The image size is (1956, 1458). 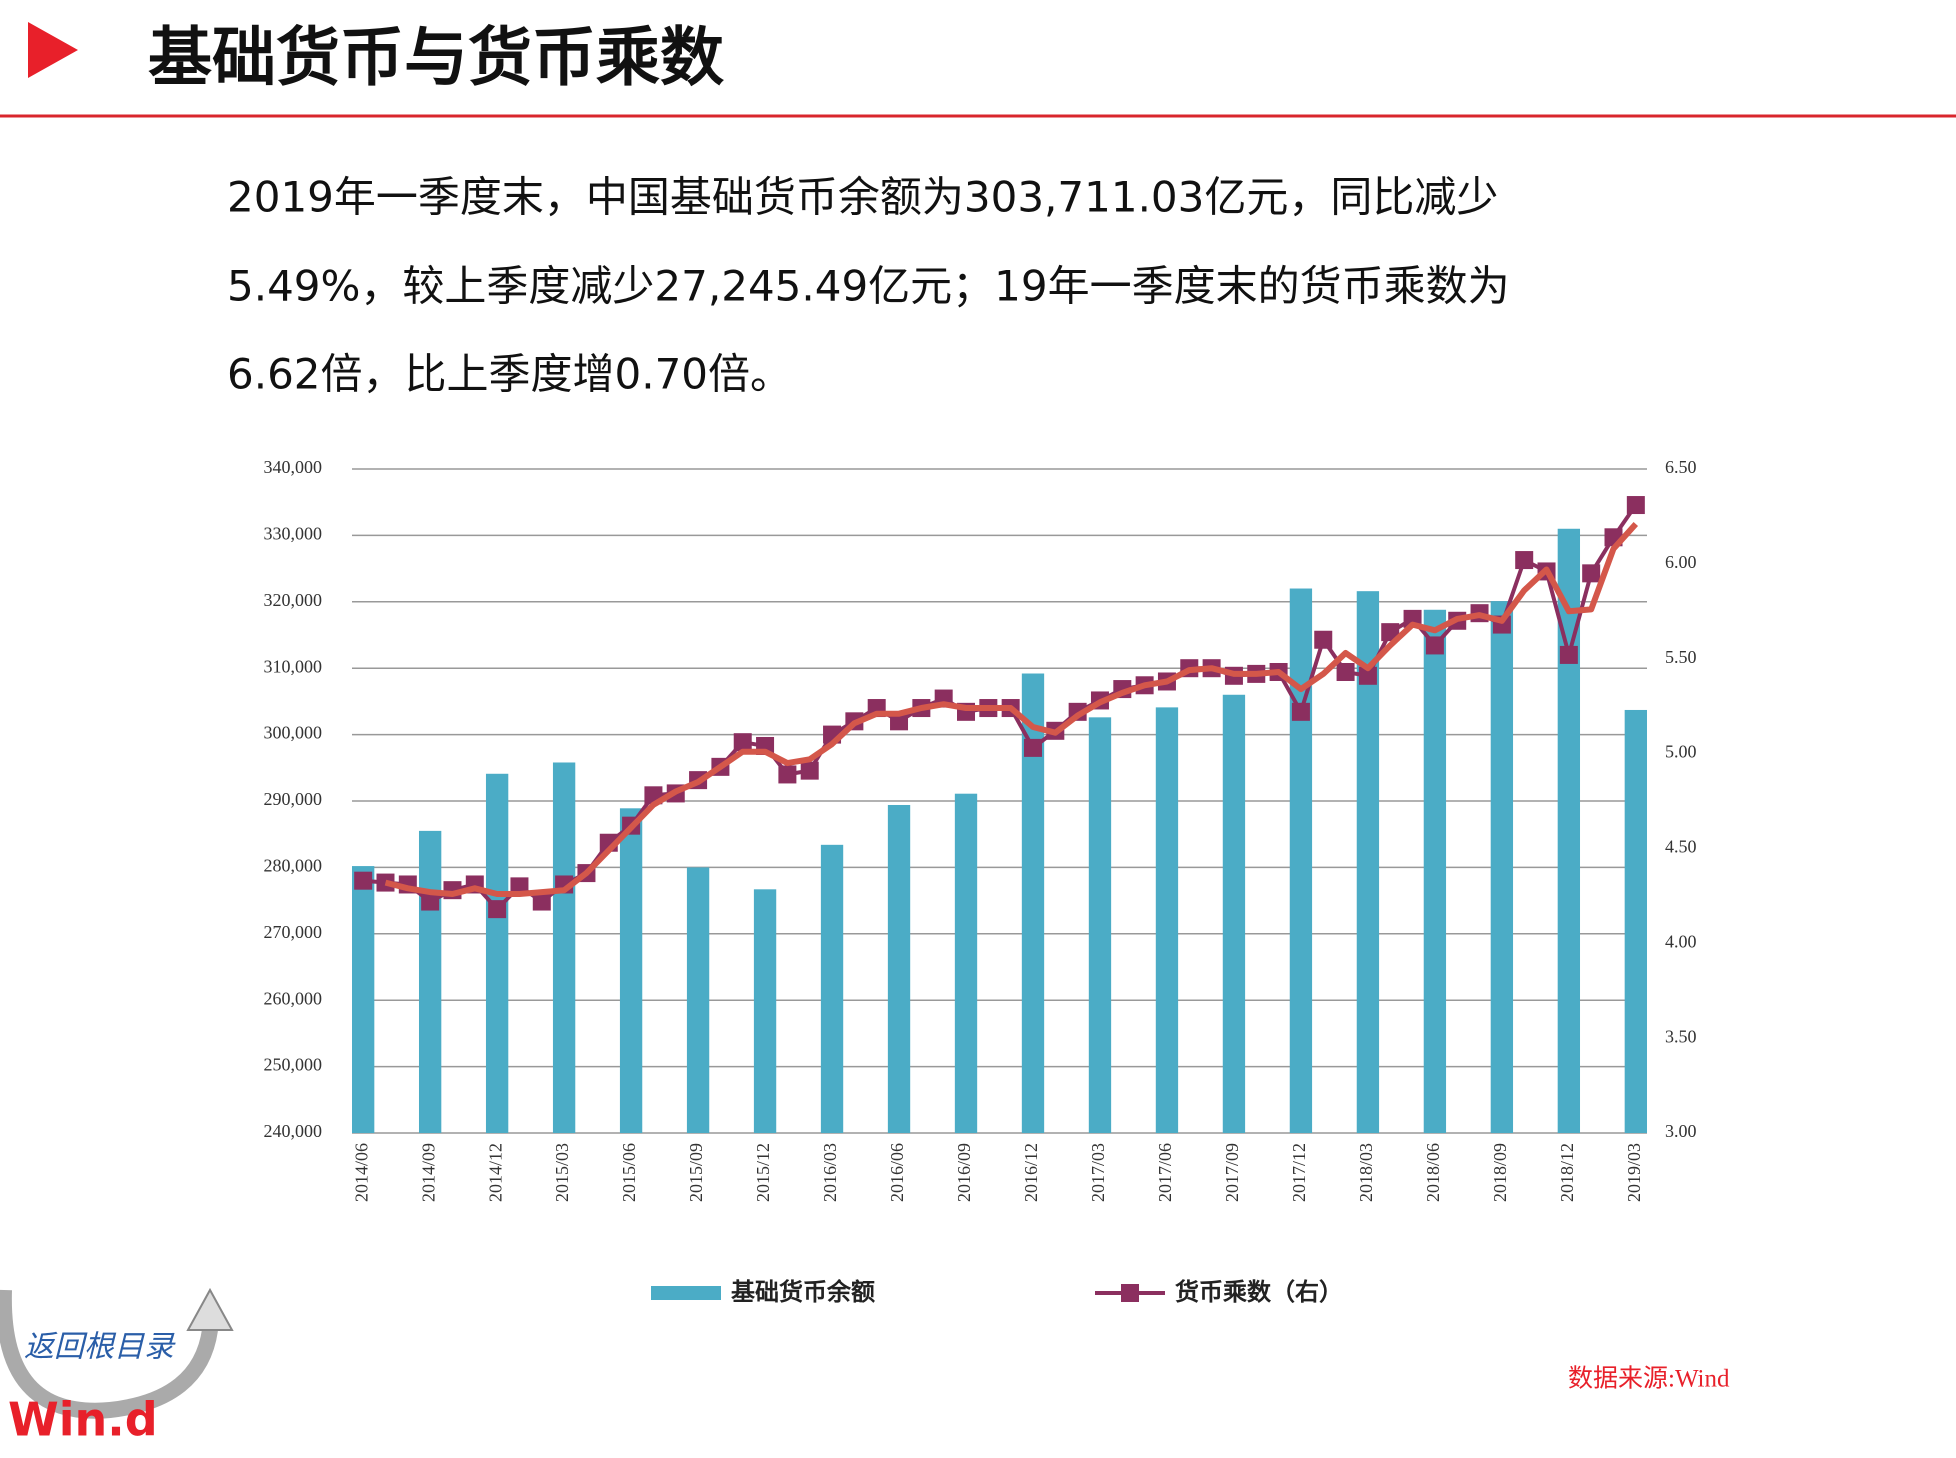 What do you see at coordinates (1681, 1036) in the screenshot?
I see `y2-tick-label: 3.50` at bounding box center [1681, 1036].